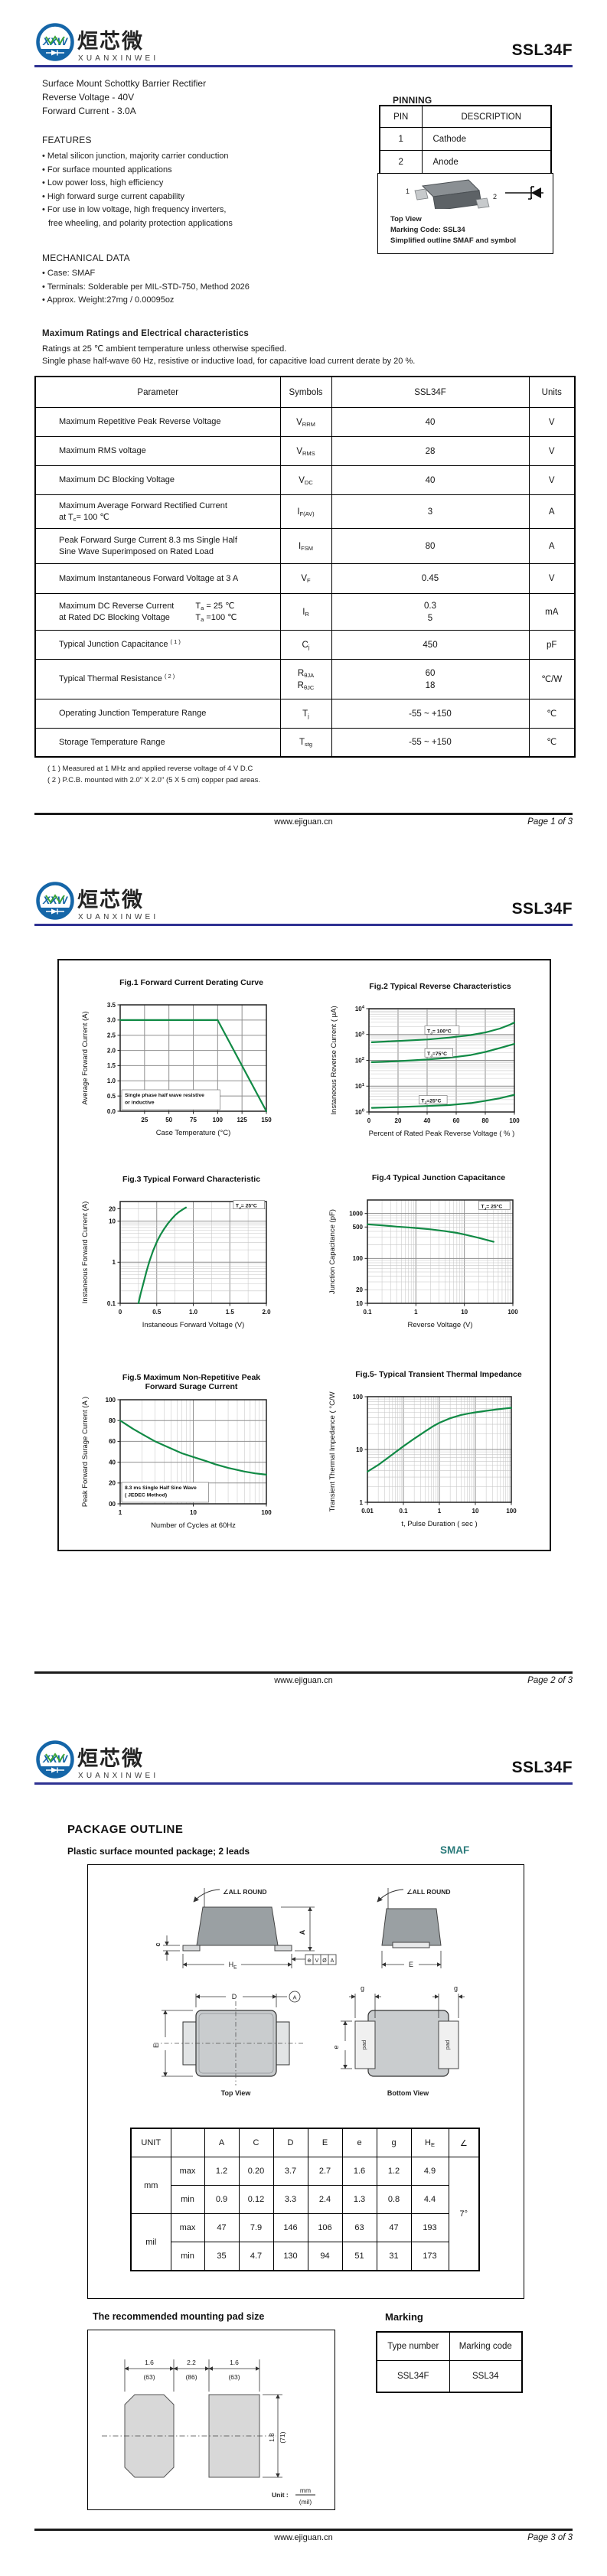 This screenshot has width=607, height=2576. What do you see at coordinates (428, 1120) in the screenshot?
I see `svg-text: 40` at bounding box center [428, 1120].